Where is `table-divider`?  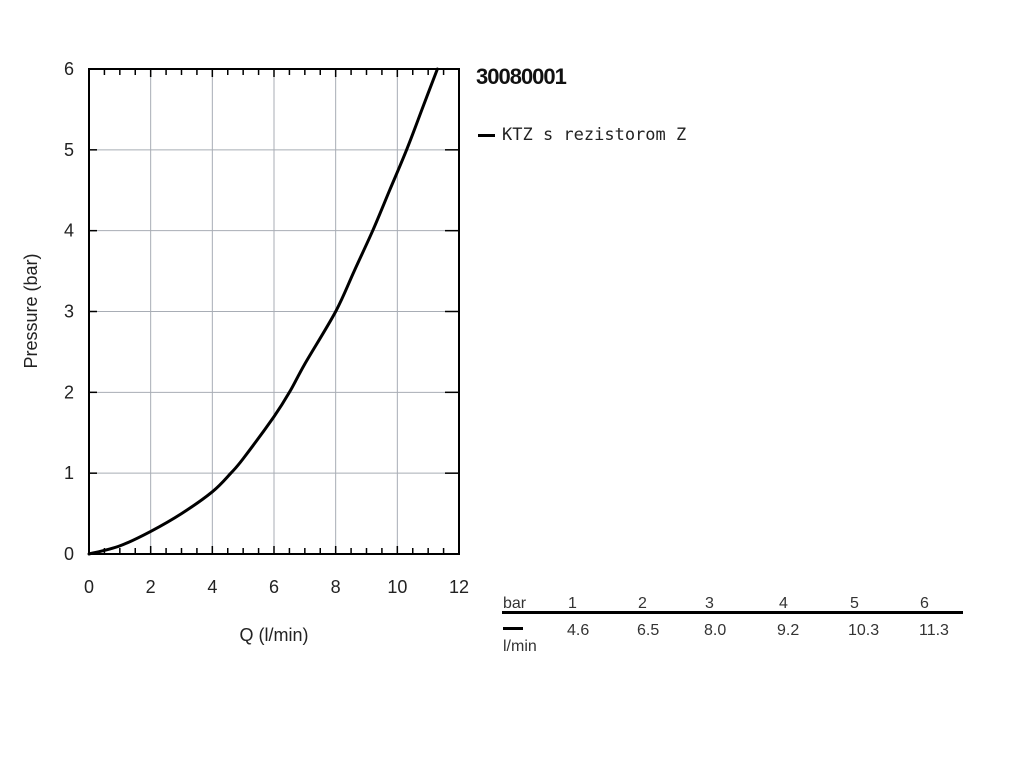 table-divider is located at coordinates (732, 612).